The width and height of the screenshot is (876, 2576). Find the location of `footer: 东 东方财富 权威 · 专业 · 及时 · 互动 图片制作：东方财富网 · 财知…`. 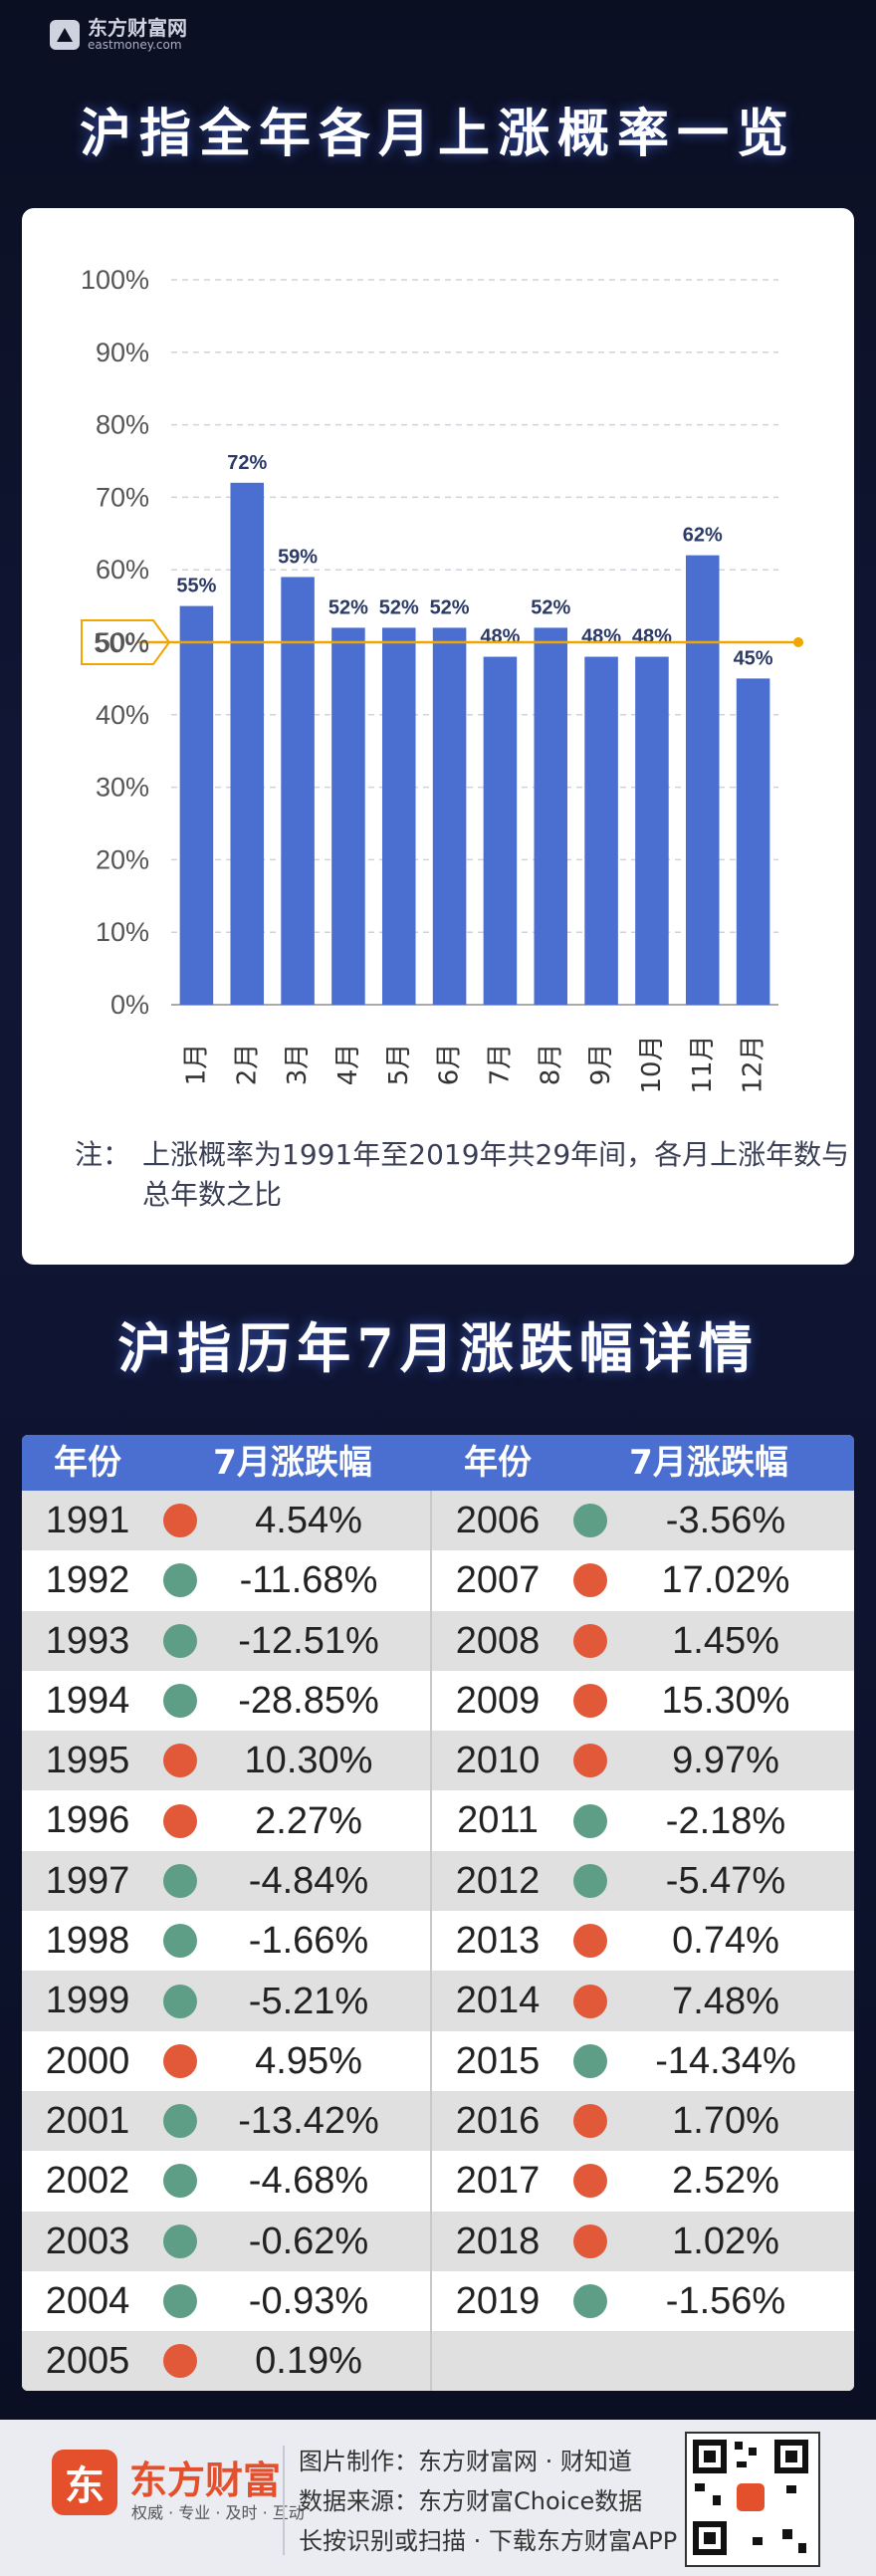

footer: 东 东方财富 权威 · 专业 · 及时 · 互动 图片制作：东方财富网 · 财知… is located at coordinates (438, 2498).